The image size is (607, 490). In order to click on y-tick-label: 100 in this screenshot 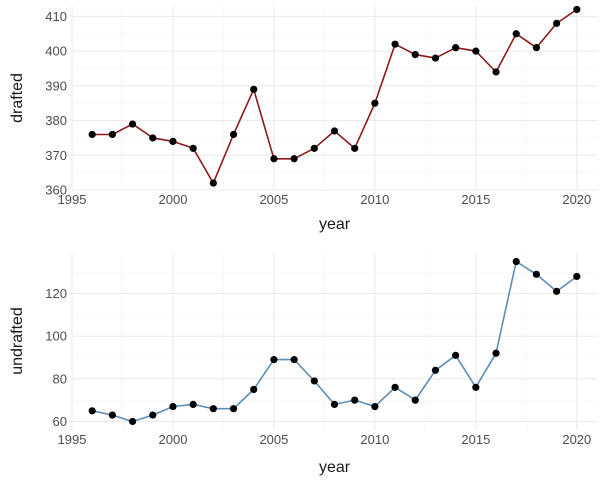, I will do `click(56, 336)`.